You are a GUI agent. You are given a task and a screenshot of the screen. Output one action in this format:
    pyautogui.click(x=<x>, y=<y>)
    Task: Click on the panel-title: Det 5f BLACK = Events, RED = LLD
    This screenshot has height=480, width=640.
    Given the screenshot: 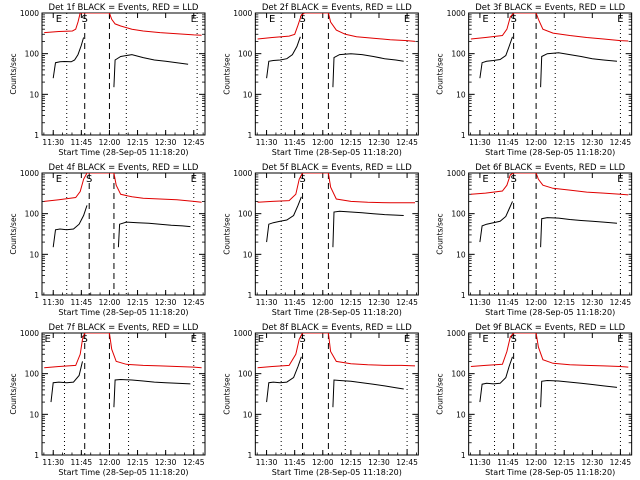 What is the action you would take?
    pyautogui.click(x=337, y=168)
    